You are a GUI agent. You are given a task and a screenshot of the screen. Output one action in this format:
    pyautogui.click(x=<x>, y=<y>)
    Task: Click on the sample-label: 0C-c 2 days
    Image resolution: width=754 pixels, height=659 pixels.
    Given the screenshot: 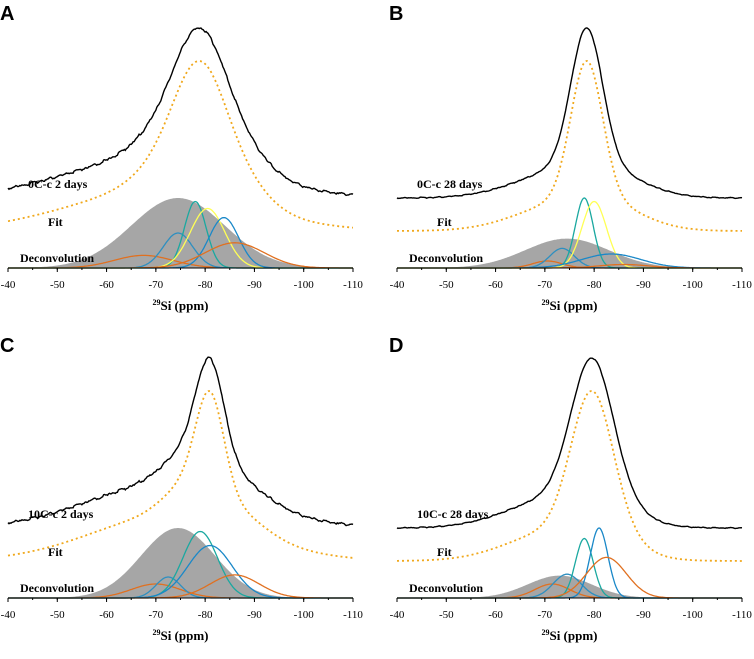 What is the action you would take?
    pyautogui.click(x=58, y=184)
    